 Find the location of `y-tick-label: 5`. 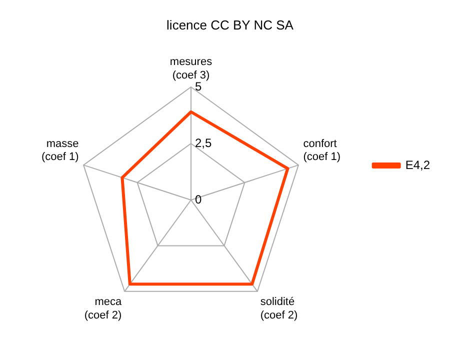

y-tick-label: 5 is located at coordinates (198, 86).